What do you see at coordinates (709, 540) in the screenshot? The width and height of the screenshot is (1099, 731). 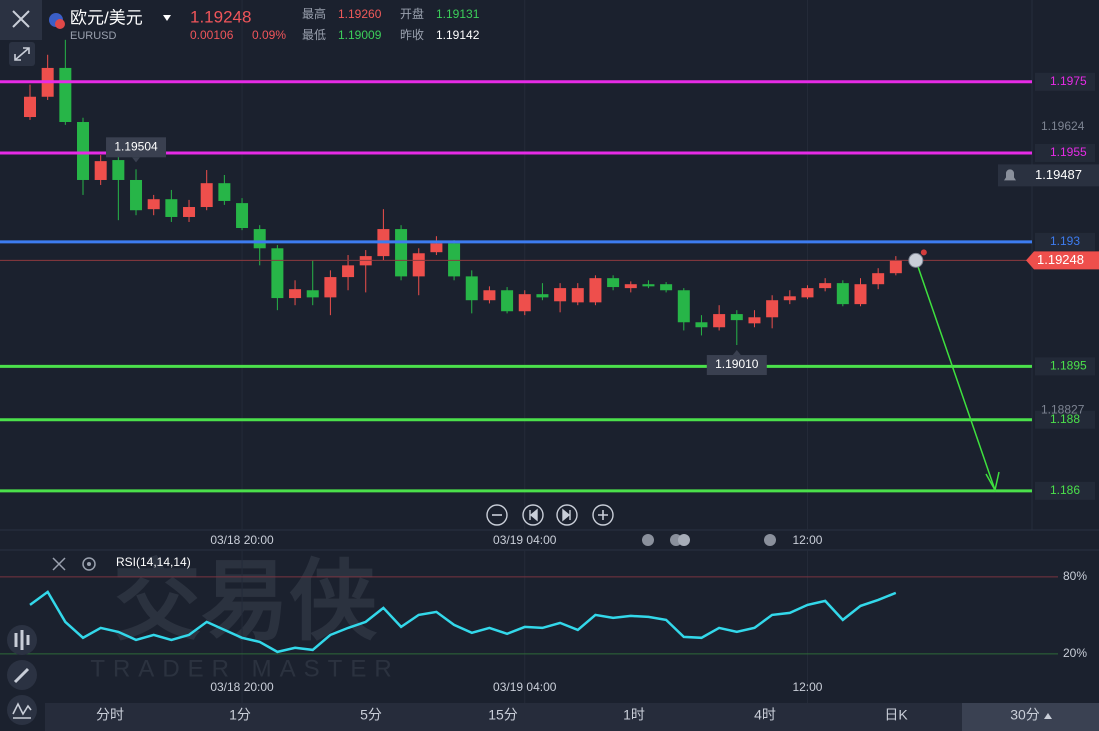 I see `event-markers` at bounding box center [709, 540].